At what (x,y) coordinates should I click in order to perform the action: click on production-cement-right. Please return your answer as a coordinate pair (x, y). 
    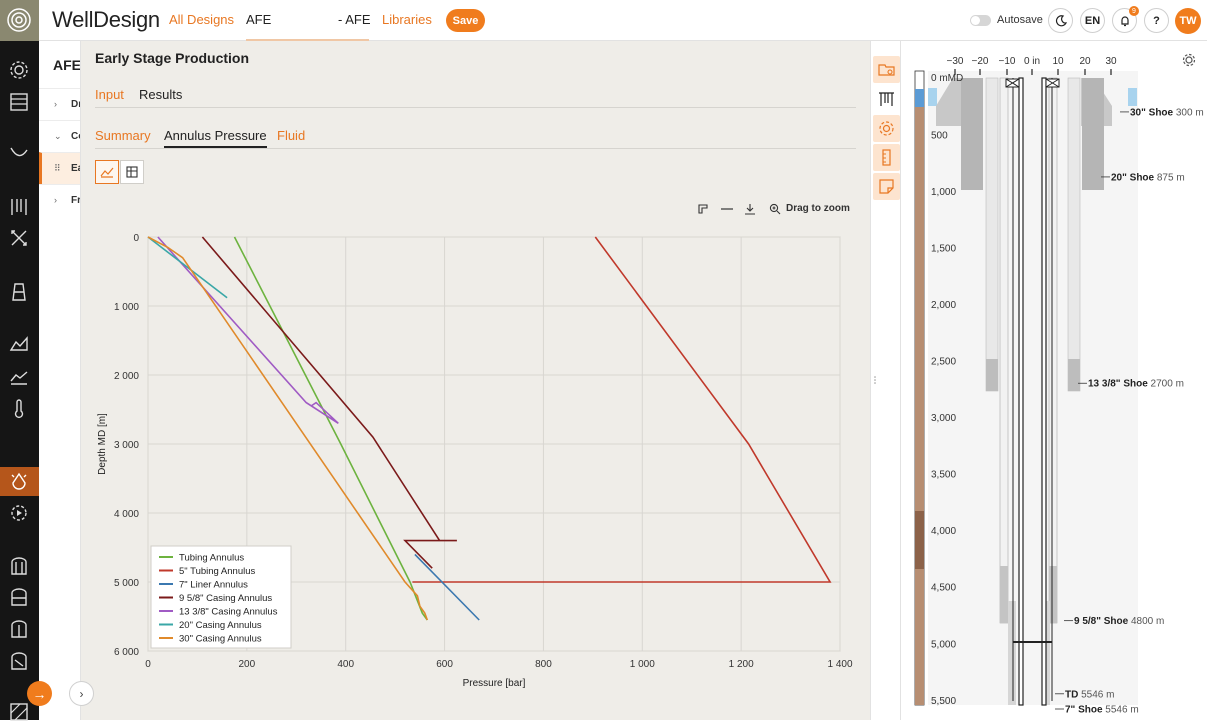
    Looking at the image, I should click on (1053, 594).